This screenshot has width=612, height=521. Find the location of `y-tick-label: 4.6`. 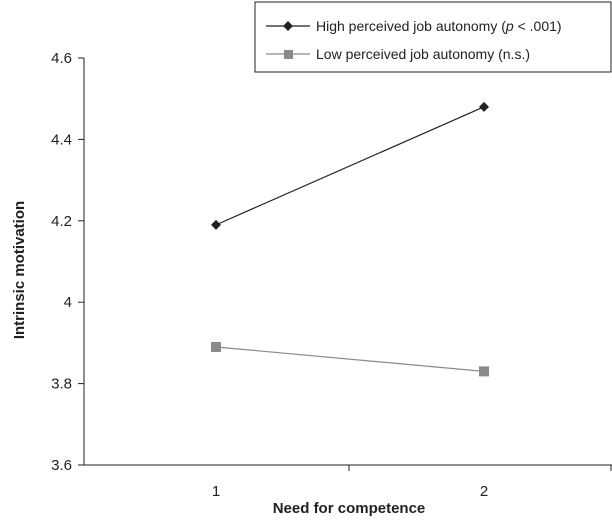

y-tick-label: 4.6 is located at coordinates (61, 58).